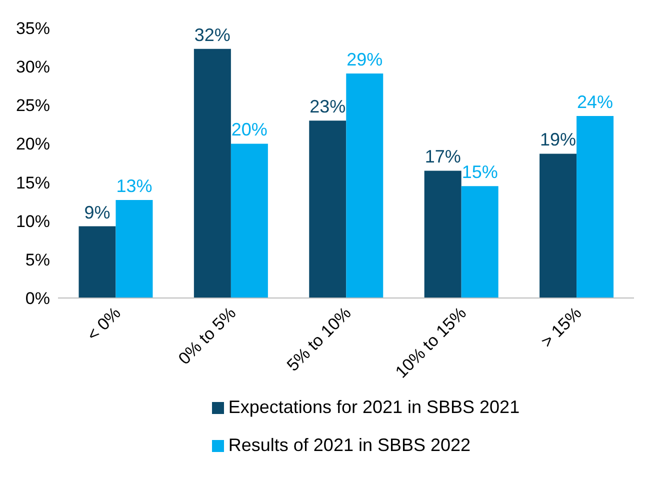  Describe the element at coordinates (33, 221) in the screenshot. I see `y-tick-label: 10%` at that location.